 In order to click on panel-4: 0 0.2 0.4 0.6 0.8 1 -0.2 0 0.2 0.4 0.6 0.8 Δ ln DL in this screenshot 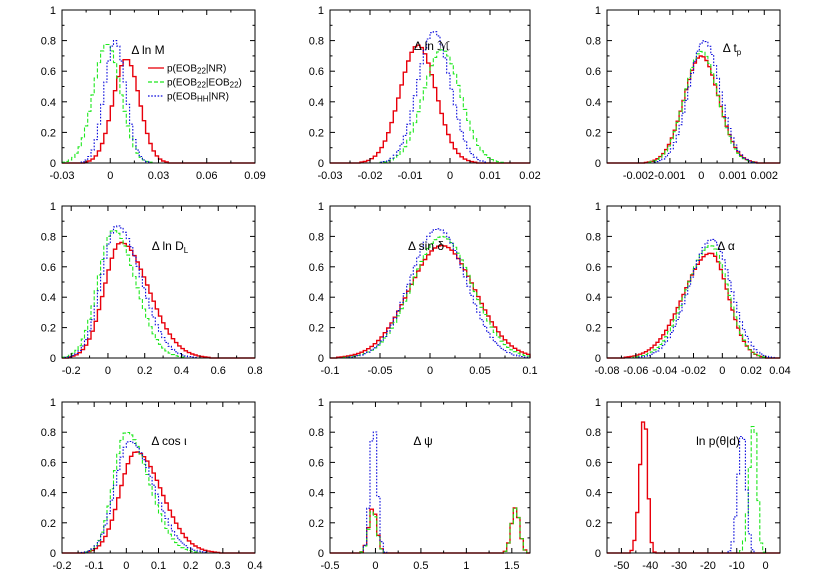, I will do `click(152, 289)`.